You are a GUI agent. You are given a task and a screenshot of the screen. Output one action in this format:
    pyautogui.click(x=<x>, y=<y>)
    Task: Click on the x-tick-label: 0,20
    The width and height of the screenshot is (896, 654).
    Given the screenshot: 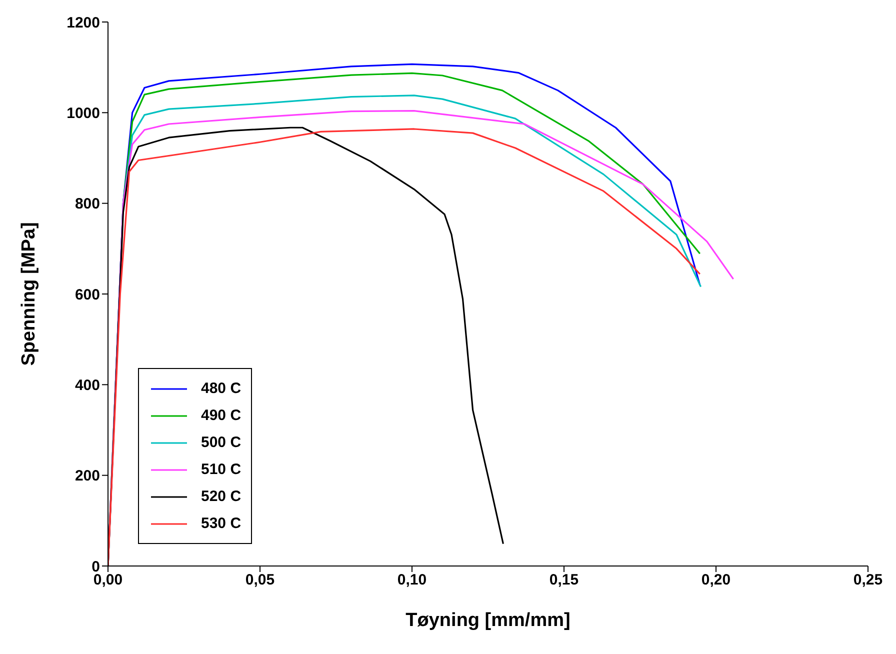 What is the action you would take?
    pyautogui.click(x=716, y=580)
    